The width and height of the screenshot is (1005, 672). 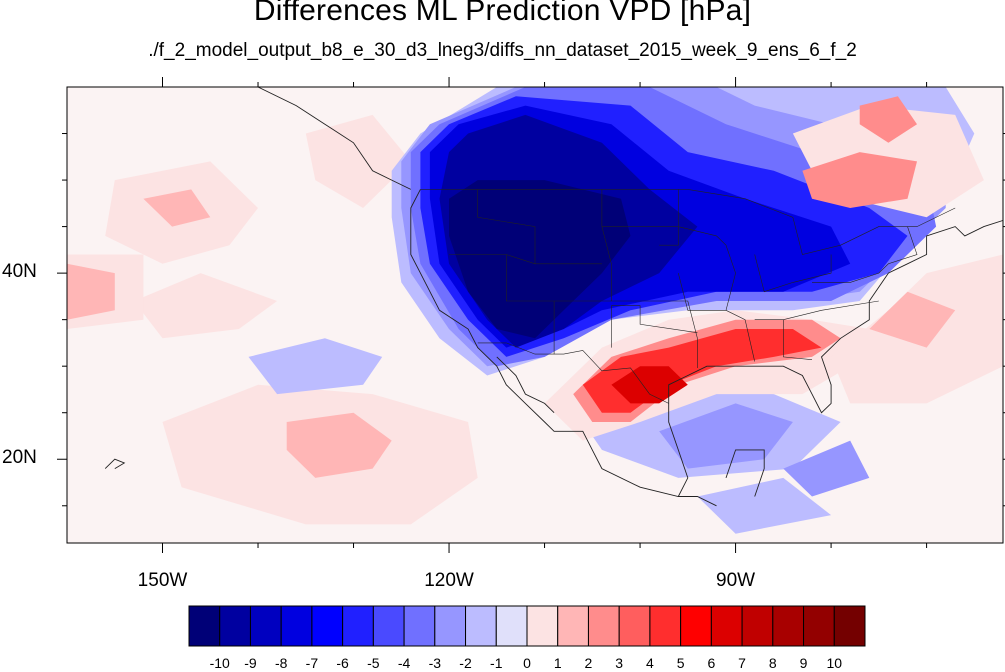 I want to click on colorbar-tick-label: 4, so click(x=650, y=663).